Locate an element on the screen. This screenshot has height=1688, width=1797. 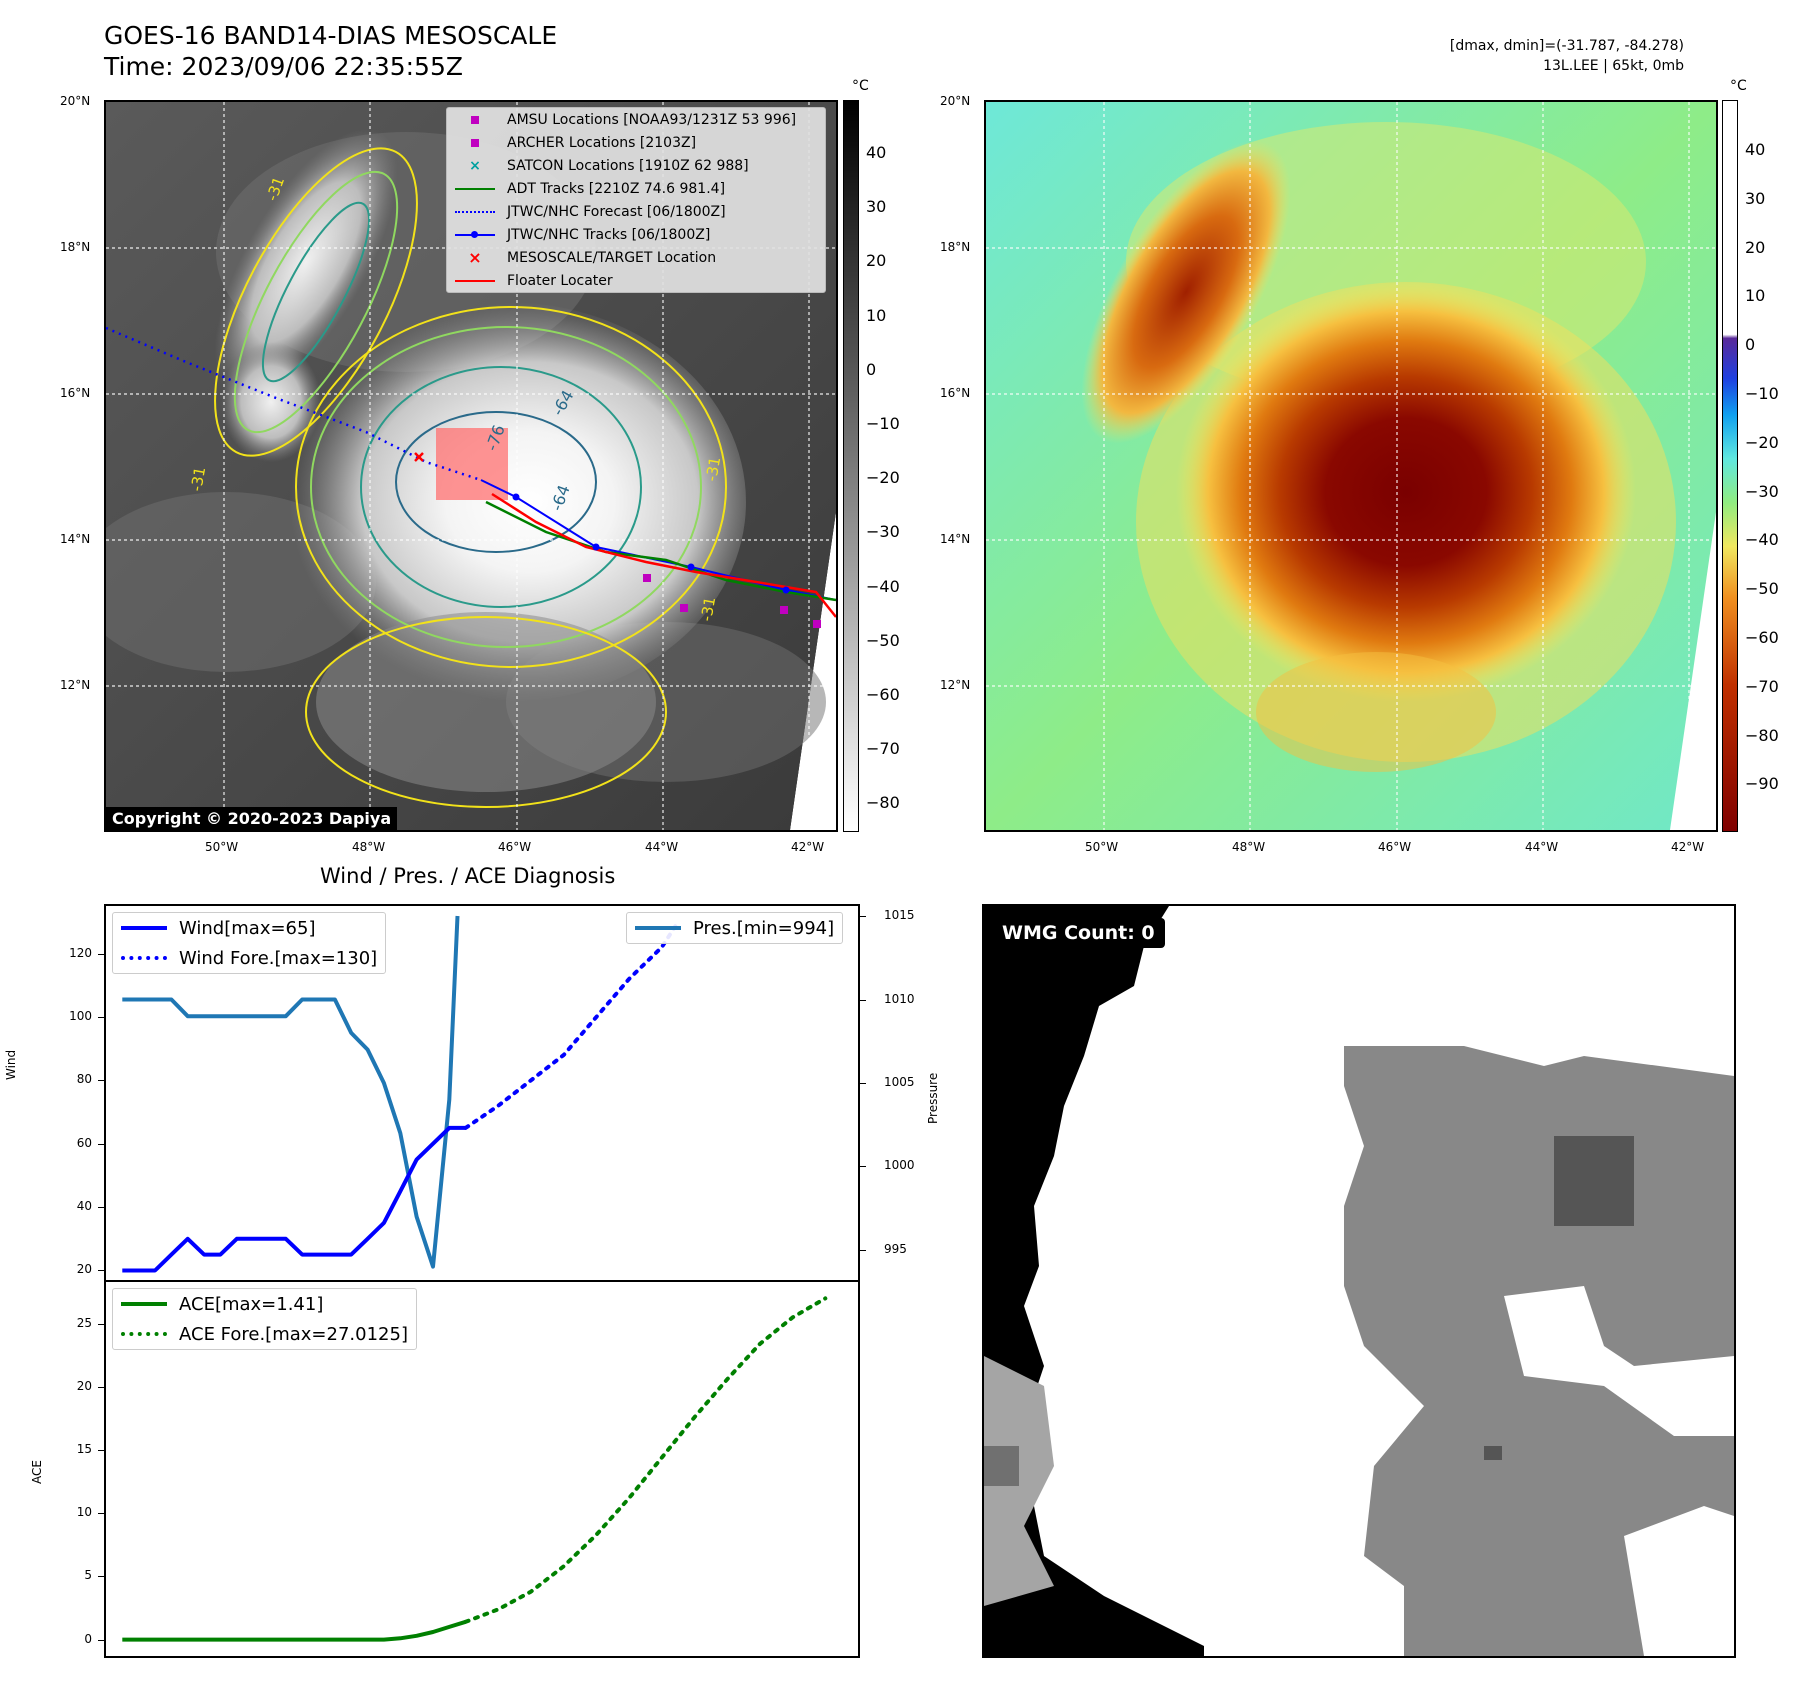
color-lat-label: 12°N is located at coordinates (955, 685).